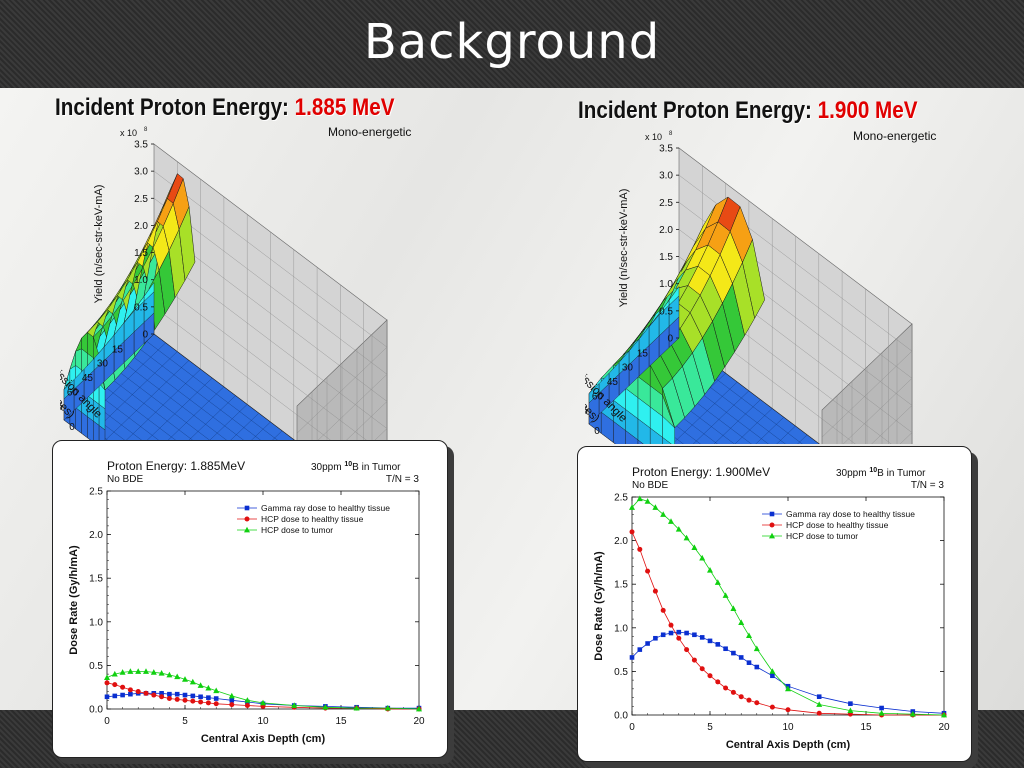  I want to click on slide-title: Background, so click(512, 42).